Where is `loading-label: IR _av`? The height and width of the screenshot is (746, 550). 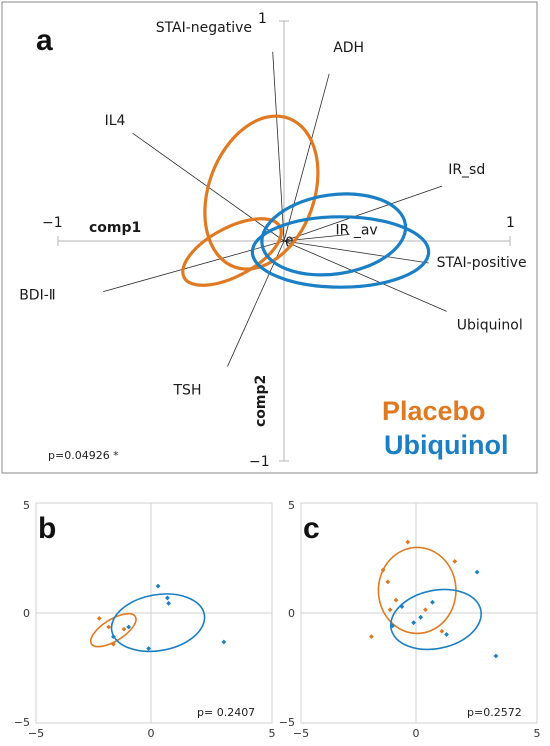
loading-label: IR _av is located at coordinates (357, 230).